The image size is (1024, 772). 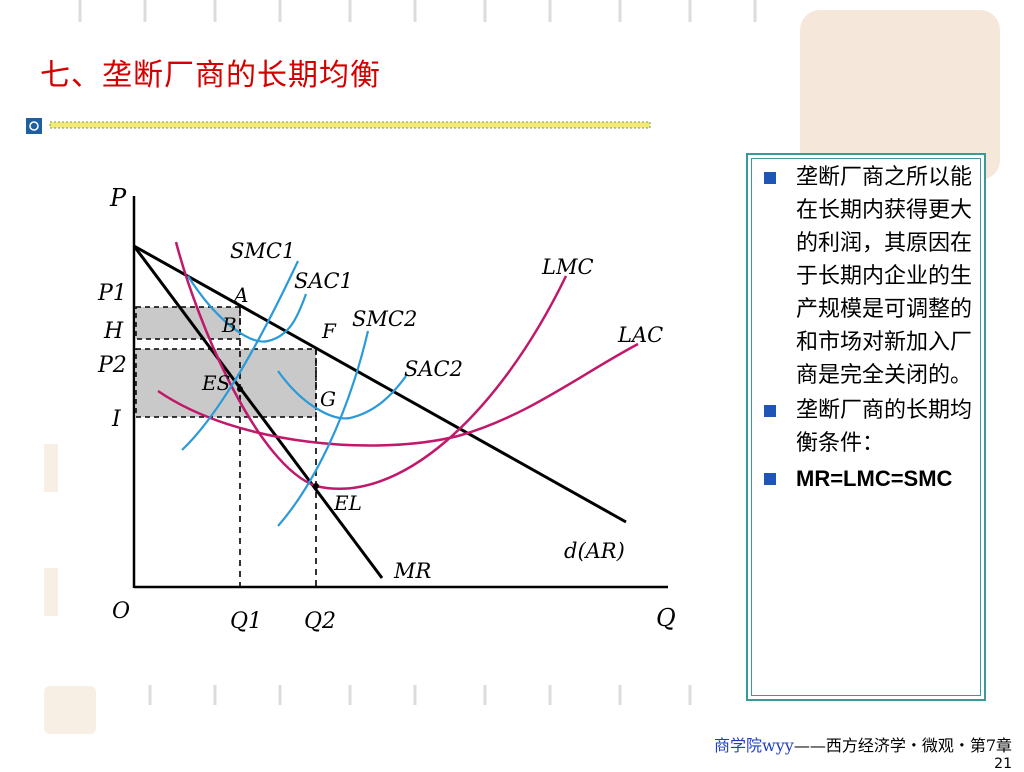 What do you see at coordinates (229, 325) in the screenshot?
I see `label-point-b: B` at bounding box center [229, 325].